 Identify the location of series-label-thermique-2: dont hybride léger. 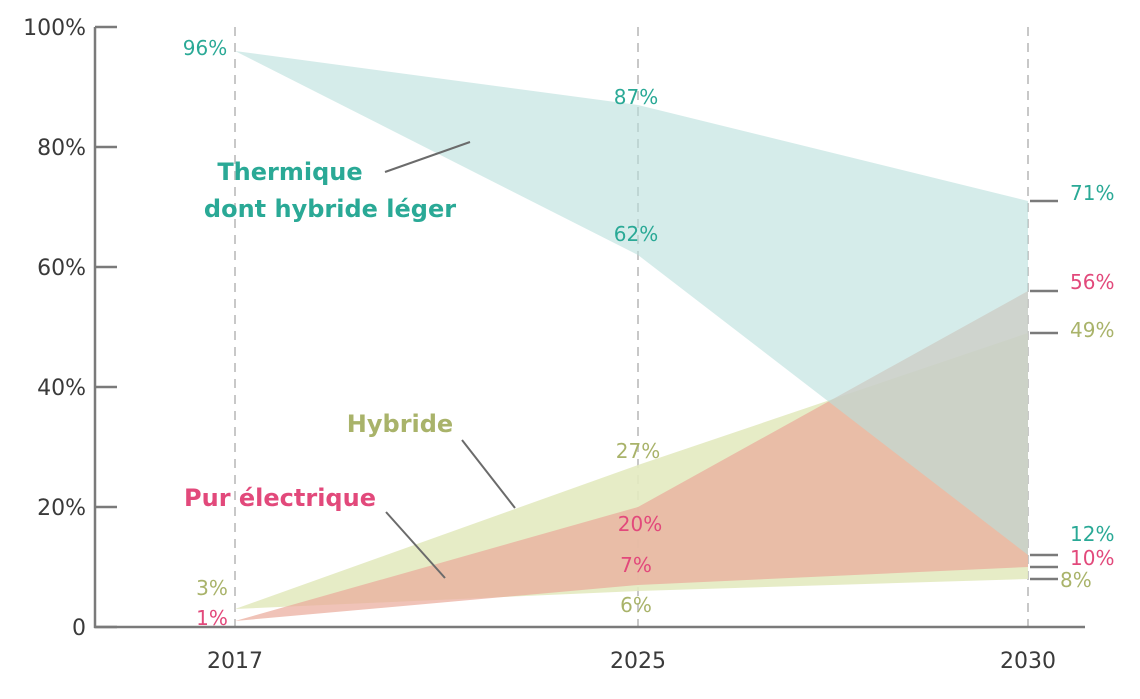
(330, 209).